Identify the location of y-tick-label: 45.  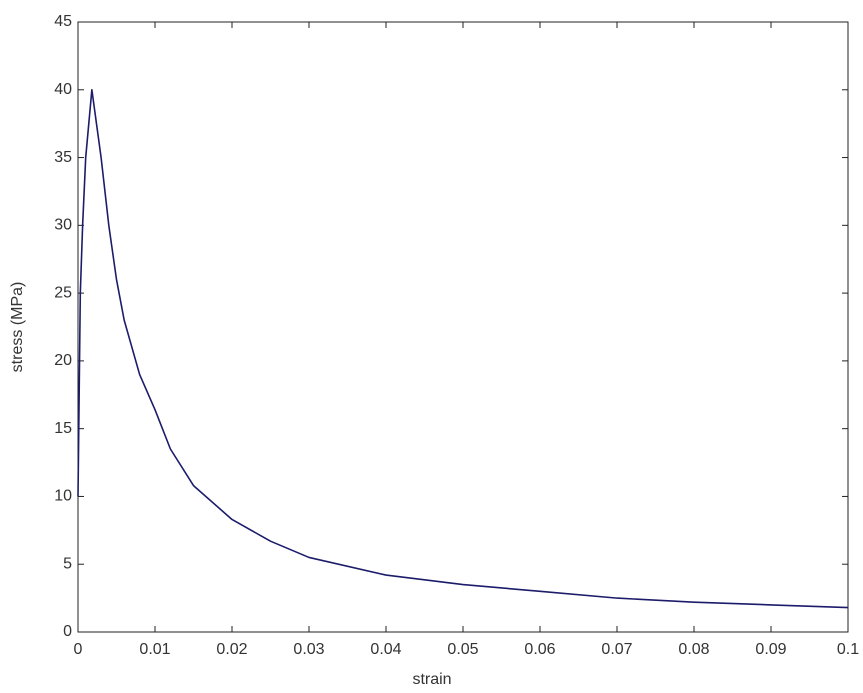
(63, 21).